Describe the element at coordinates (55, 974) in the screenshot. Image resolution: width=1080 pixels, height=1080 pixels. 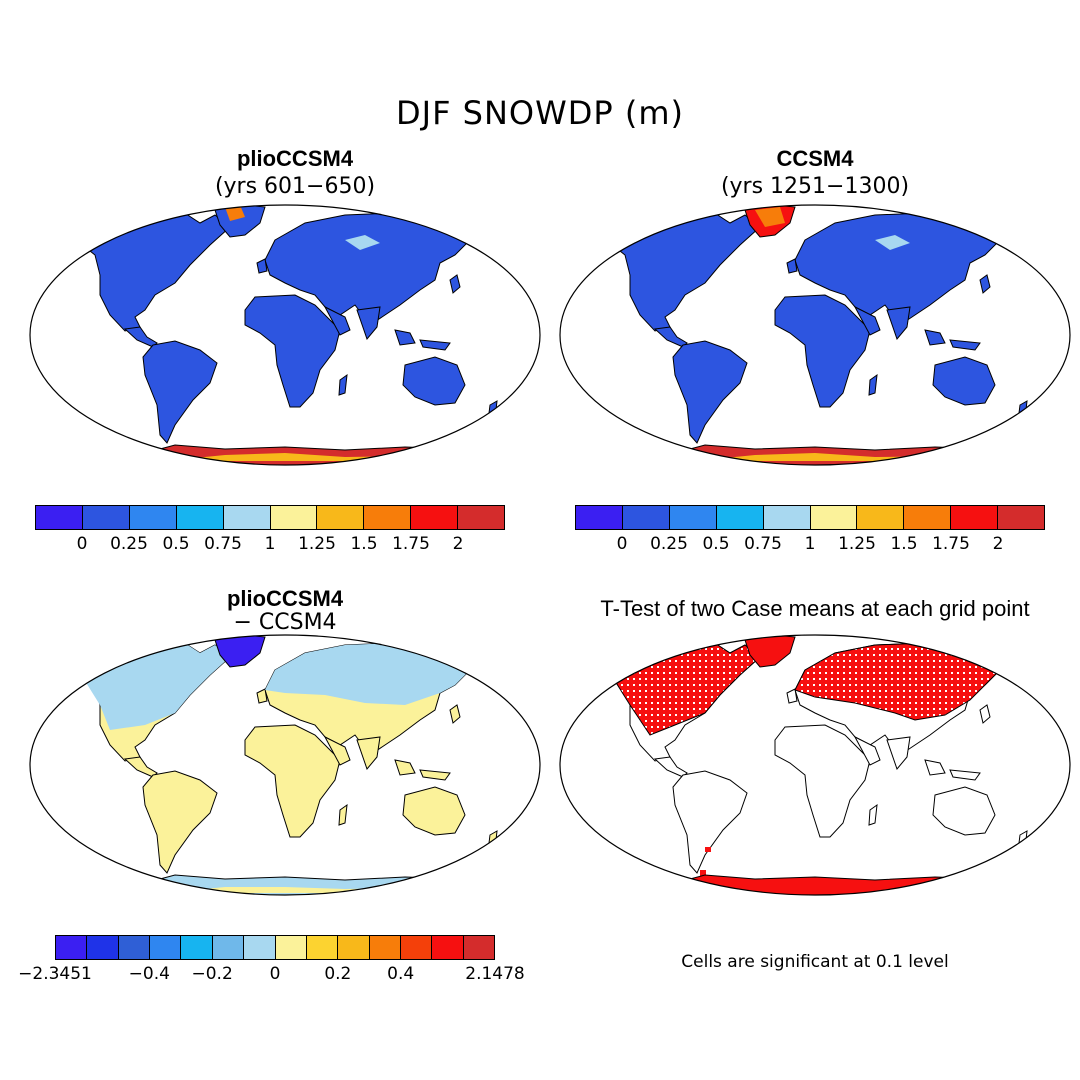
I see `colorbar-tick-label: −2.3451` at that location.